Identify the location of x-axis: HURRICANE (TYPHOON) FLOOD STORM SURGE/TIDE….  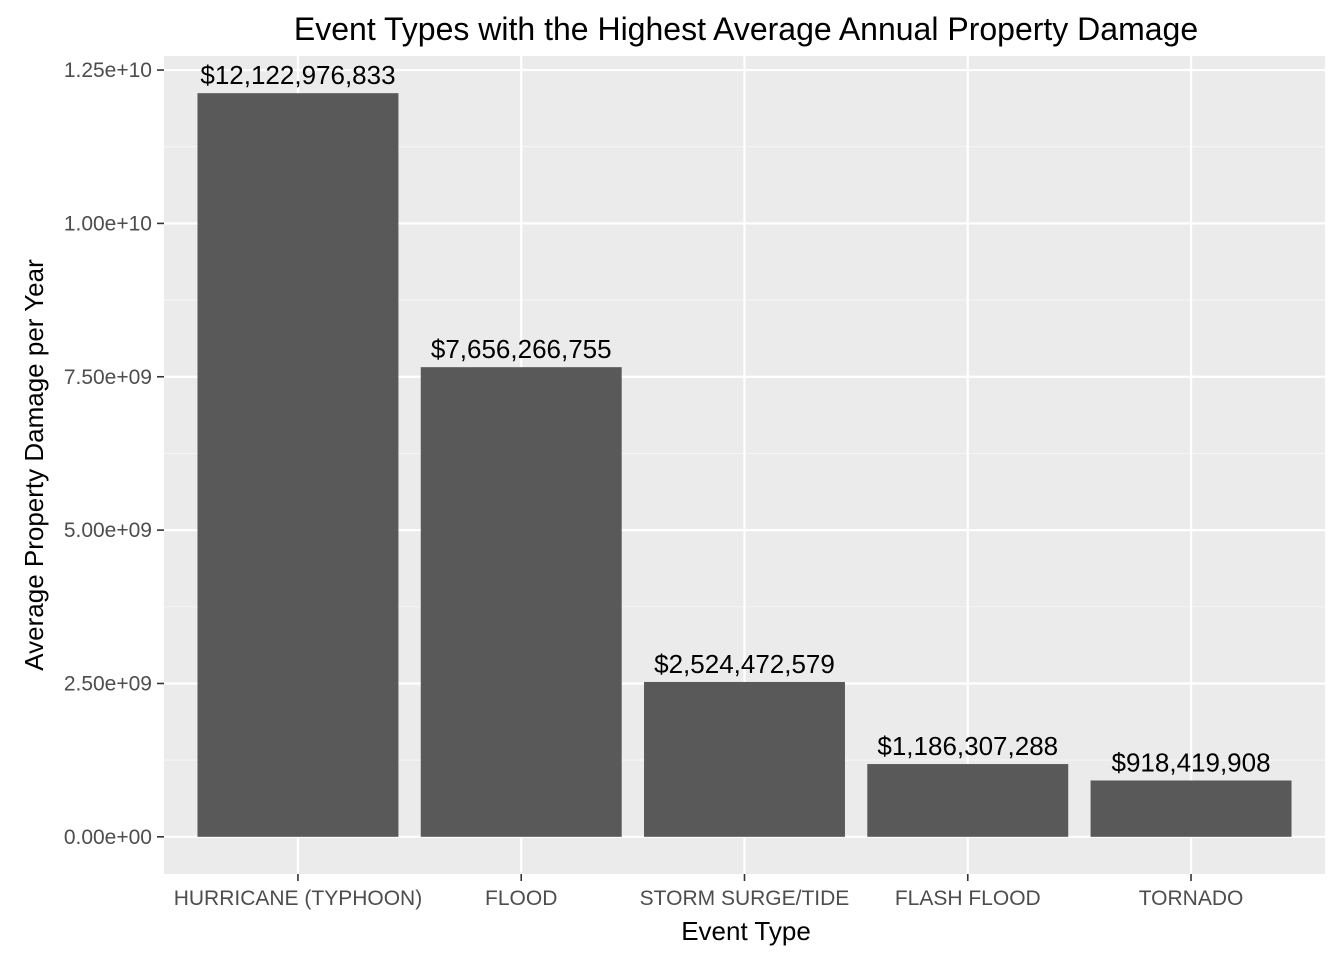
(709, 892).